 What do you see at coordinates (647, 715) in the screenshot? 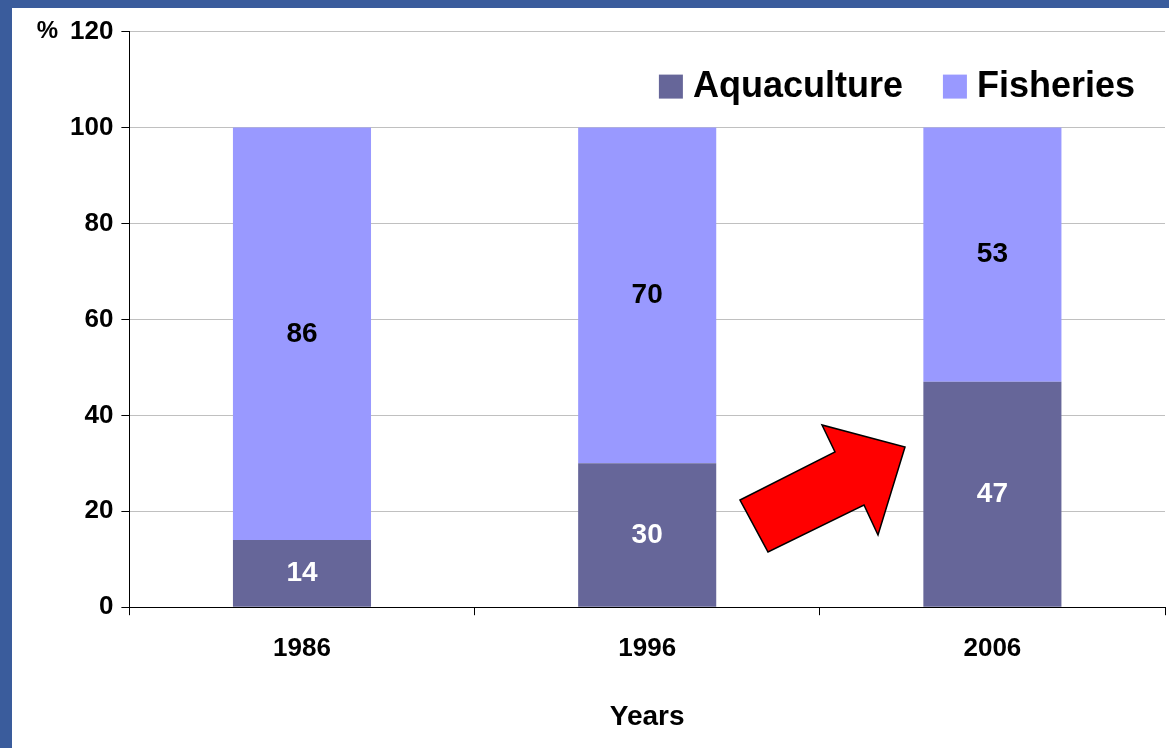
I see `x-axis-title: Years` at bounding box center [647, 715].